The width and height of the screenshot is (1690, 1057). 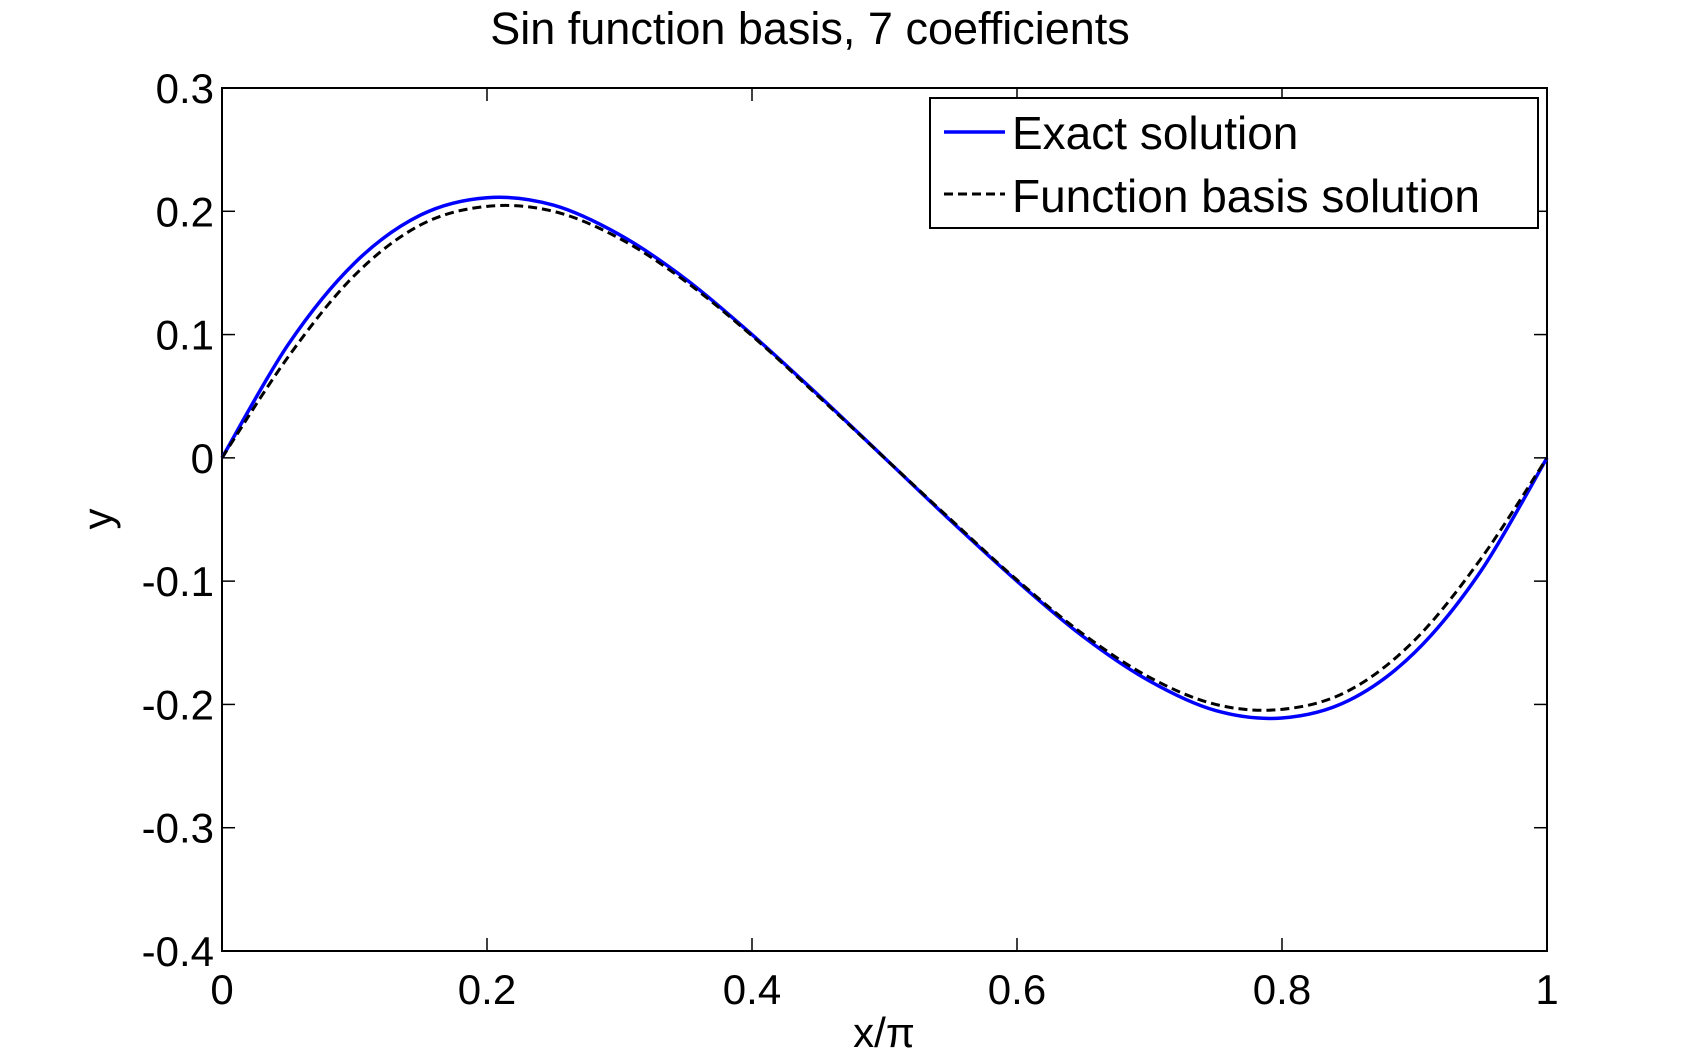 What do you see at coordinates (202, 458) in the screenshot?
I see `y-tick-label: 0` at bounding box center [202, 458].